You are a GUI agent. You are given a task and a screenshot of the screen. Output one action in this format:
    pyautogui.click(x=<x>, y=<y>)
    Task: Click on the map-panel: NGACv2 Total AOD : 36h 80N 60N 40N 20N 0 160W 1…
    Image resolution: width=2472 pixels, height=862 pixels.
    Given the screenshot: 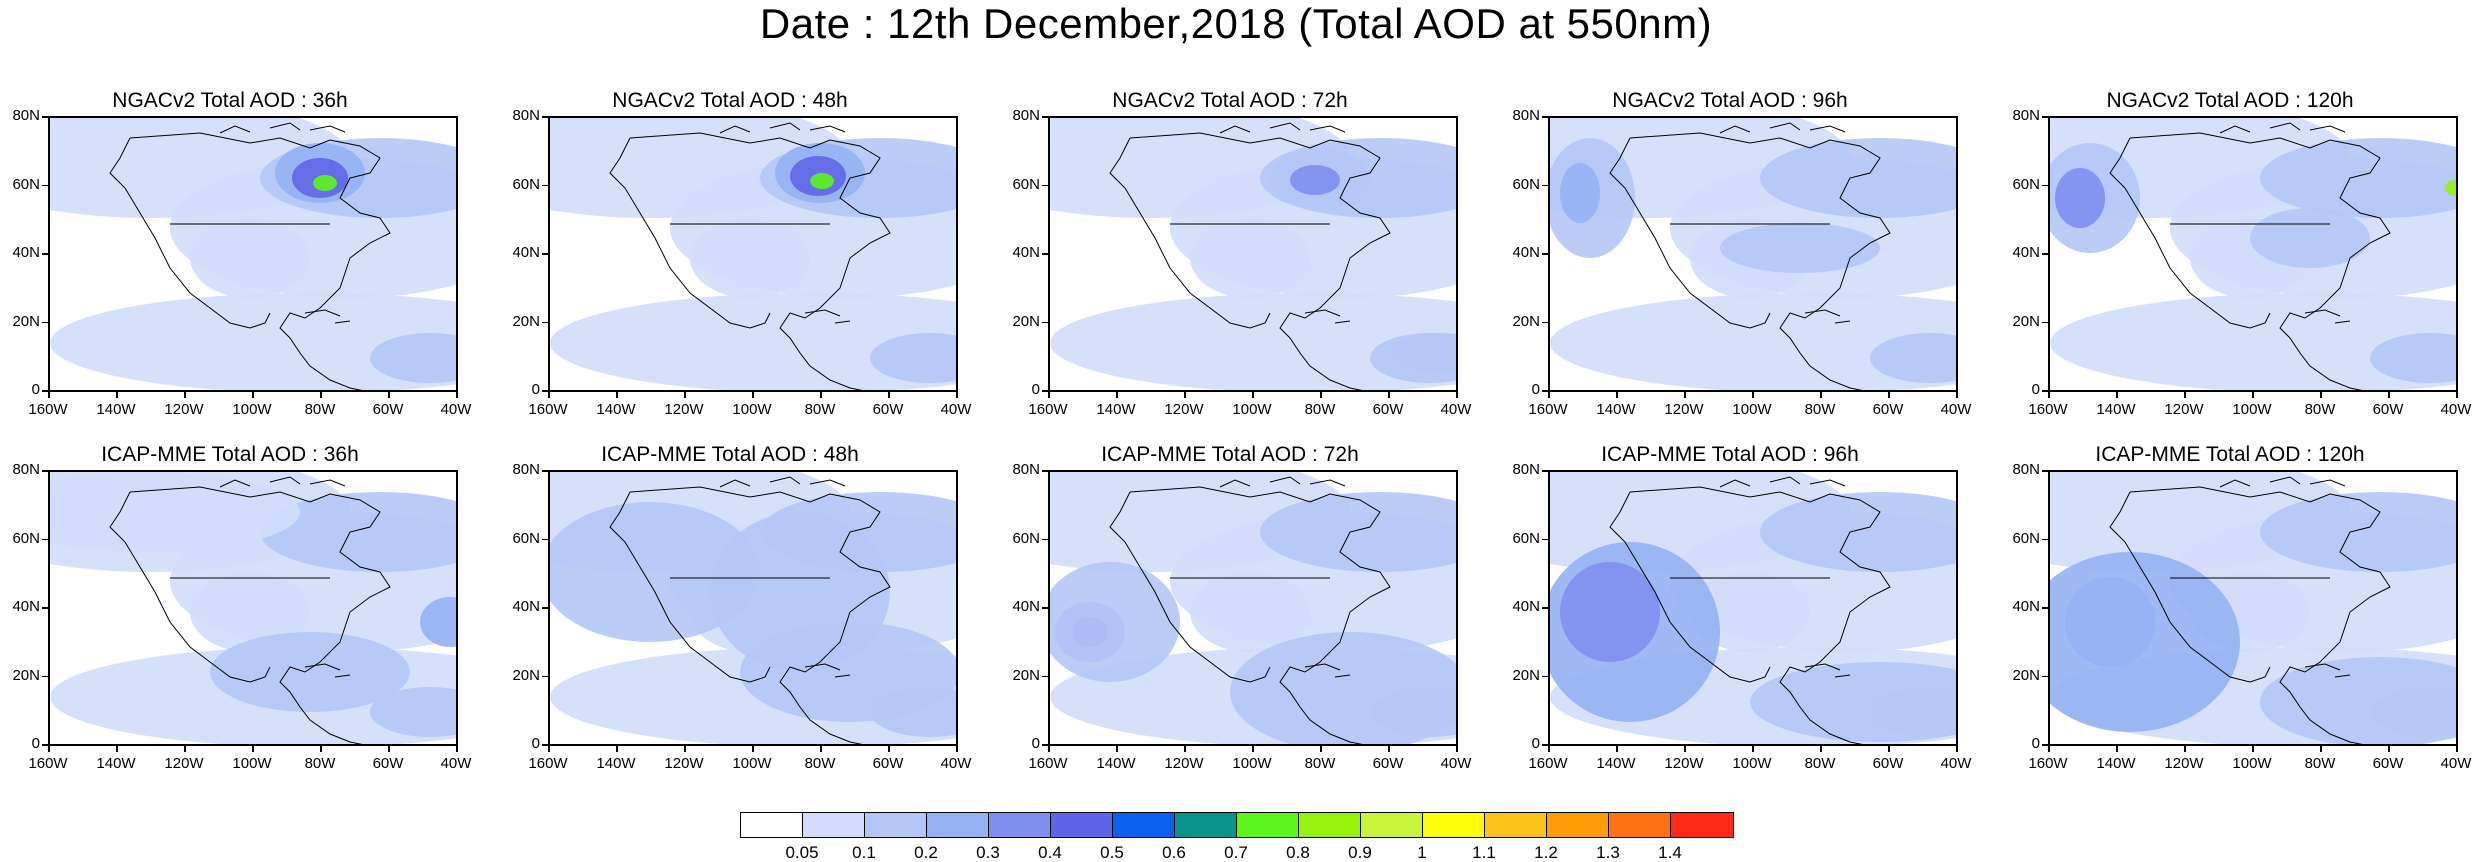 What is the action you would take?
    pyautogui.click(x=235, y=260)
    